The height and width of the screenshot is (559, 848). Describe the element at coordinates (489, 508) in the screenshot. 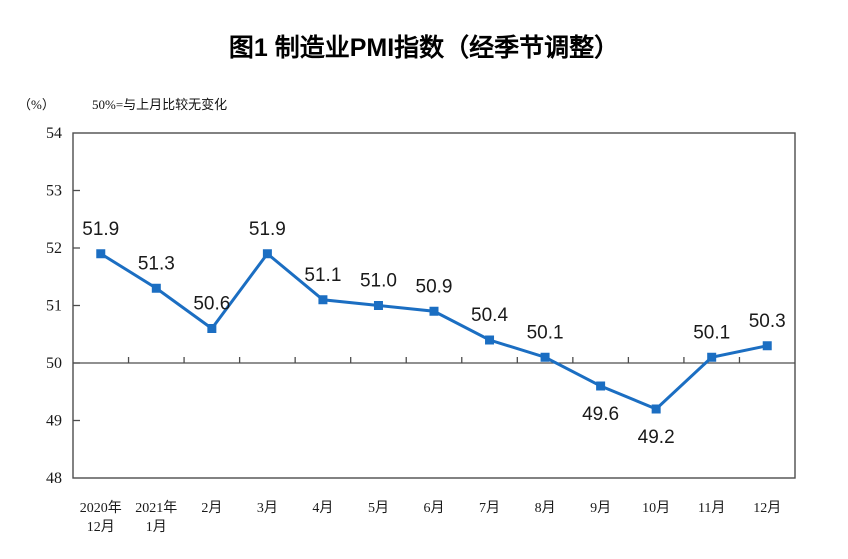

I see `x-axis-label: 7月` at that location.